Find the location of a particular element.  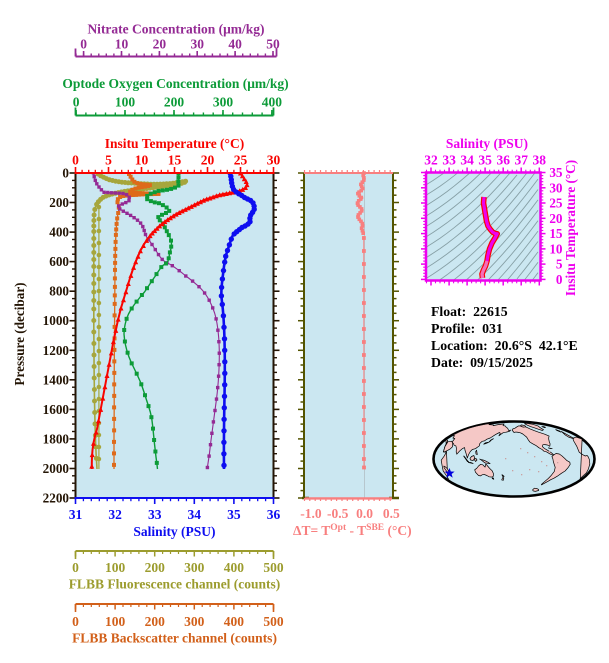

svg-text: -0.5 is located at coordinates (338, 513).